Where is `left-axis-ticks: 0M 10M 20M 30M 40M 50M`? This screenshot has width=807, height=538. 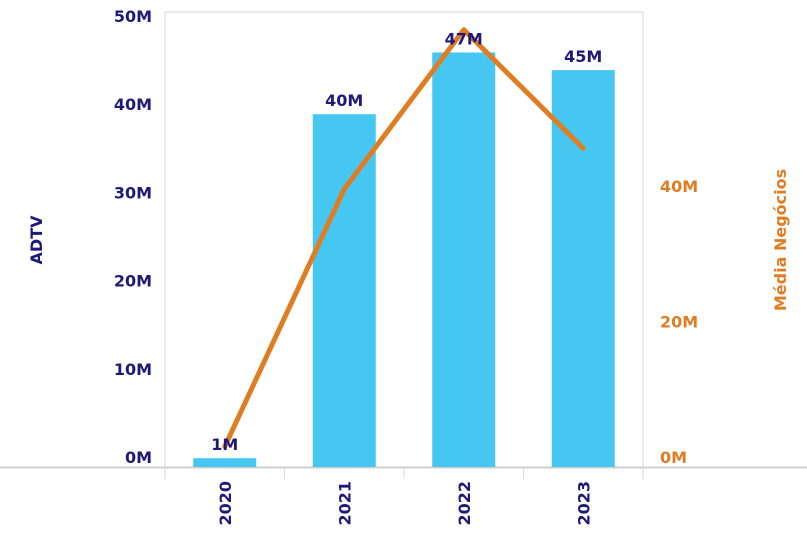 left-axis-ticks: 0M 10M 20M 30M 40M 50M is located at coordinates (133, 237).